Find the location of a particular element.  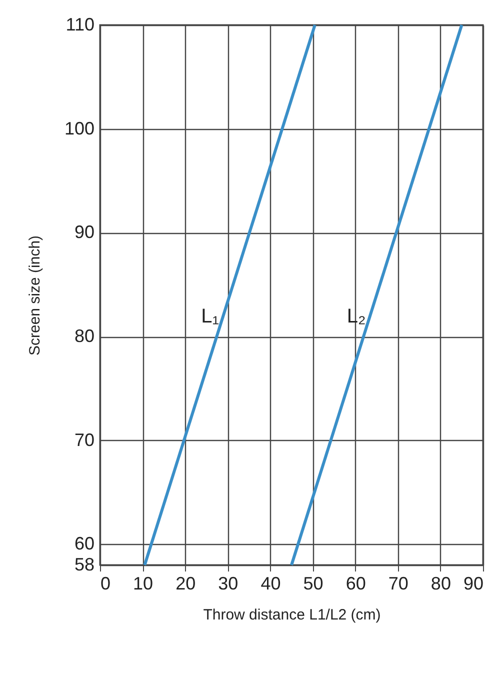

y-tick-label: 80 is located at coordinates (84, 336).